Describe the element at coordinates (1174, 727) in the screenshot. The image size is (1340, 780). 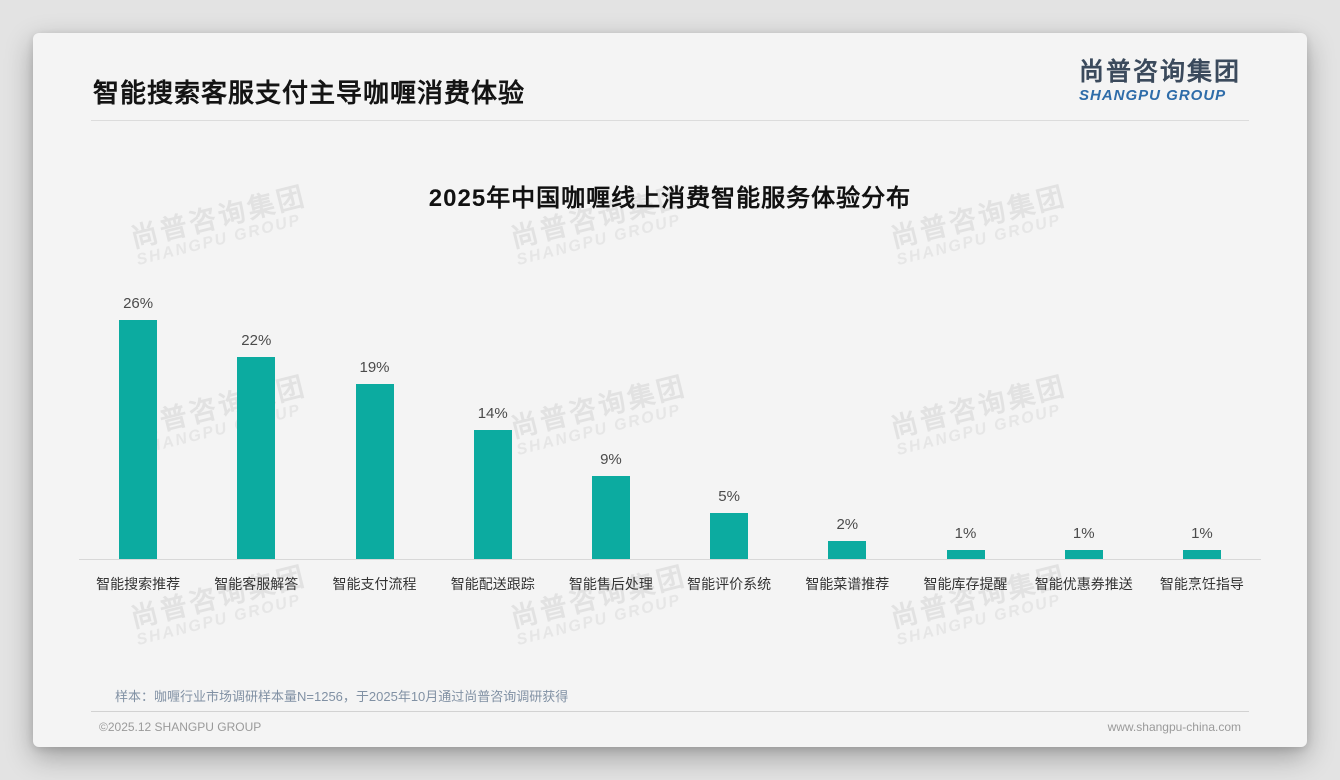
I see `website-text: www.shangpu-china.com` at that location.